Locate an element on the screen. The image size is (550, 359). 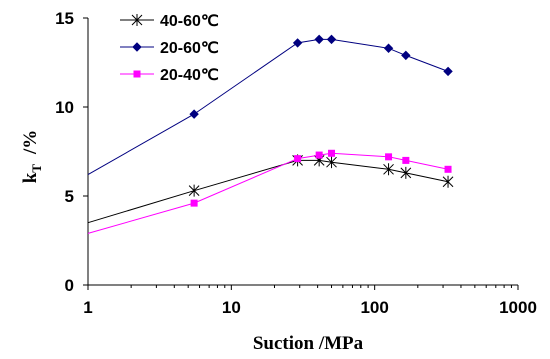
legend-label: 20-60℃ is located at coordinates (189, 48).